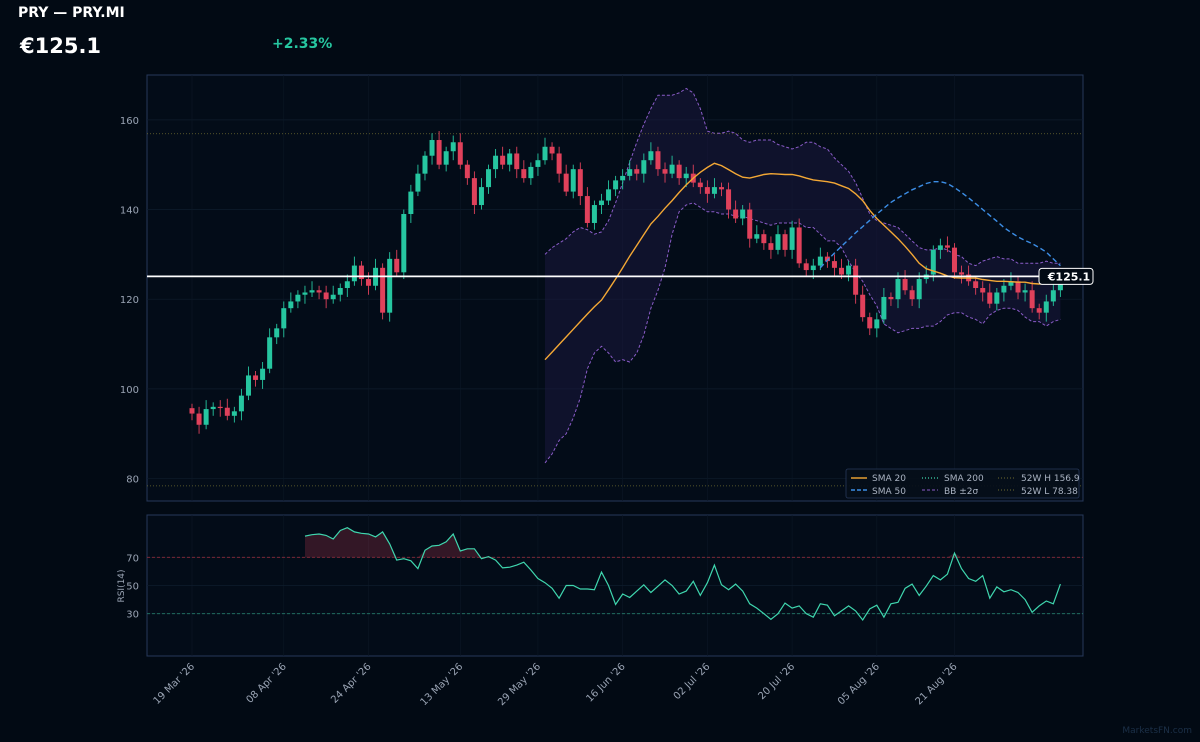 This screenshot has width=1200, height=742. Describe the element at coordinates (61, 46) in the screenshot. I see `current-price: €125.1` at that location.